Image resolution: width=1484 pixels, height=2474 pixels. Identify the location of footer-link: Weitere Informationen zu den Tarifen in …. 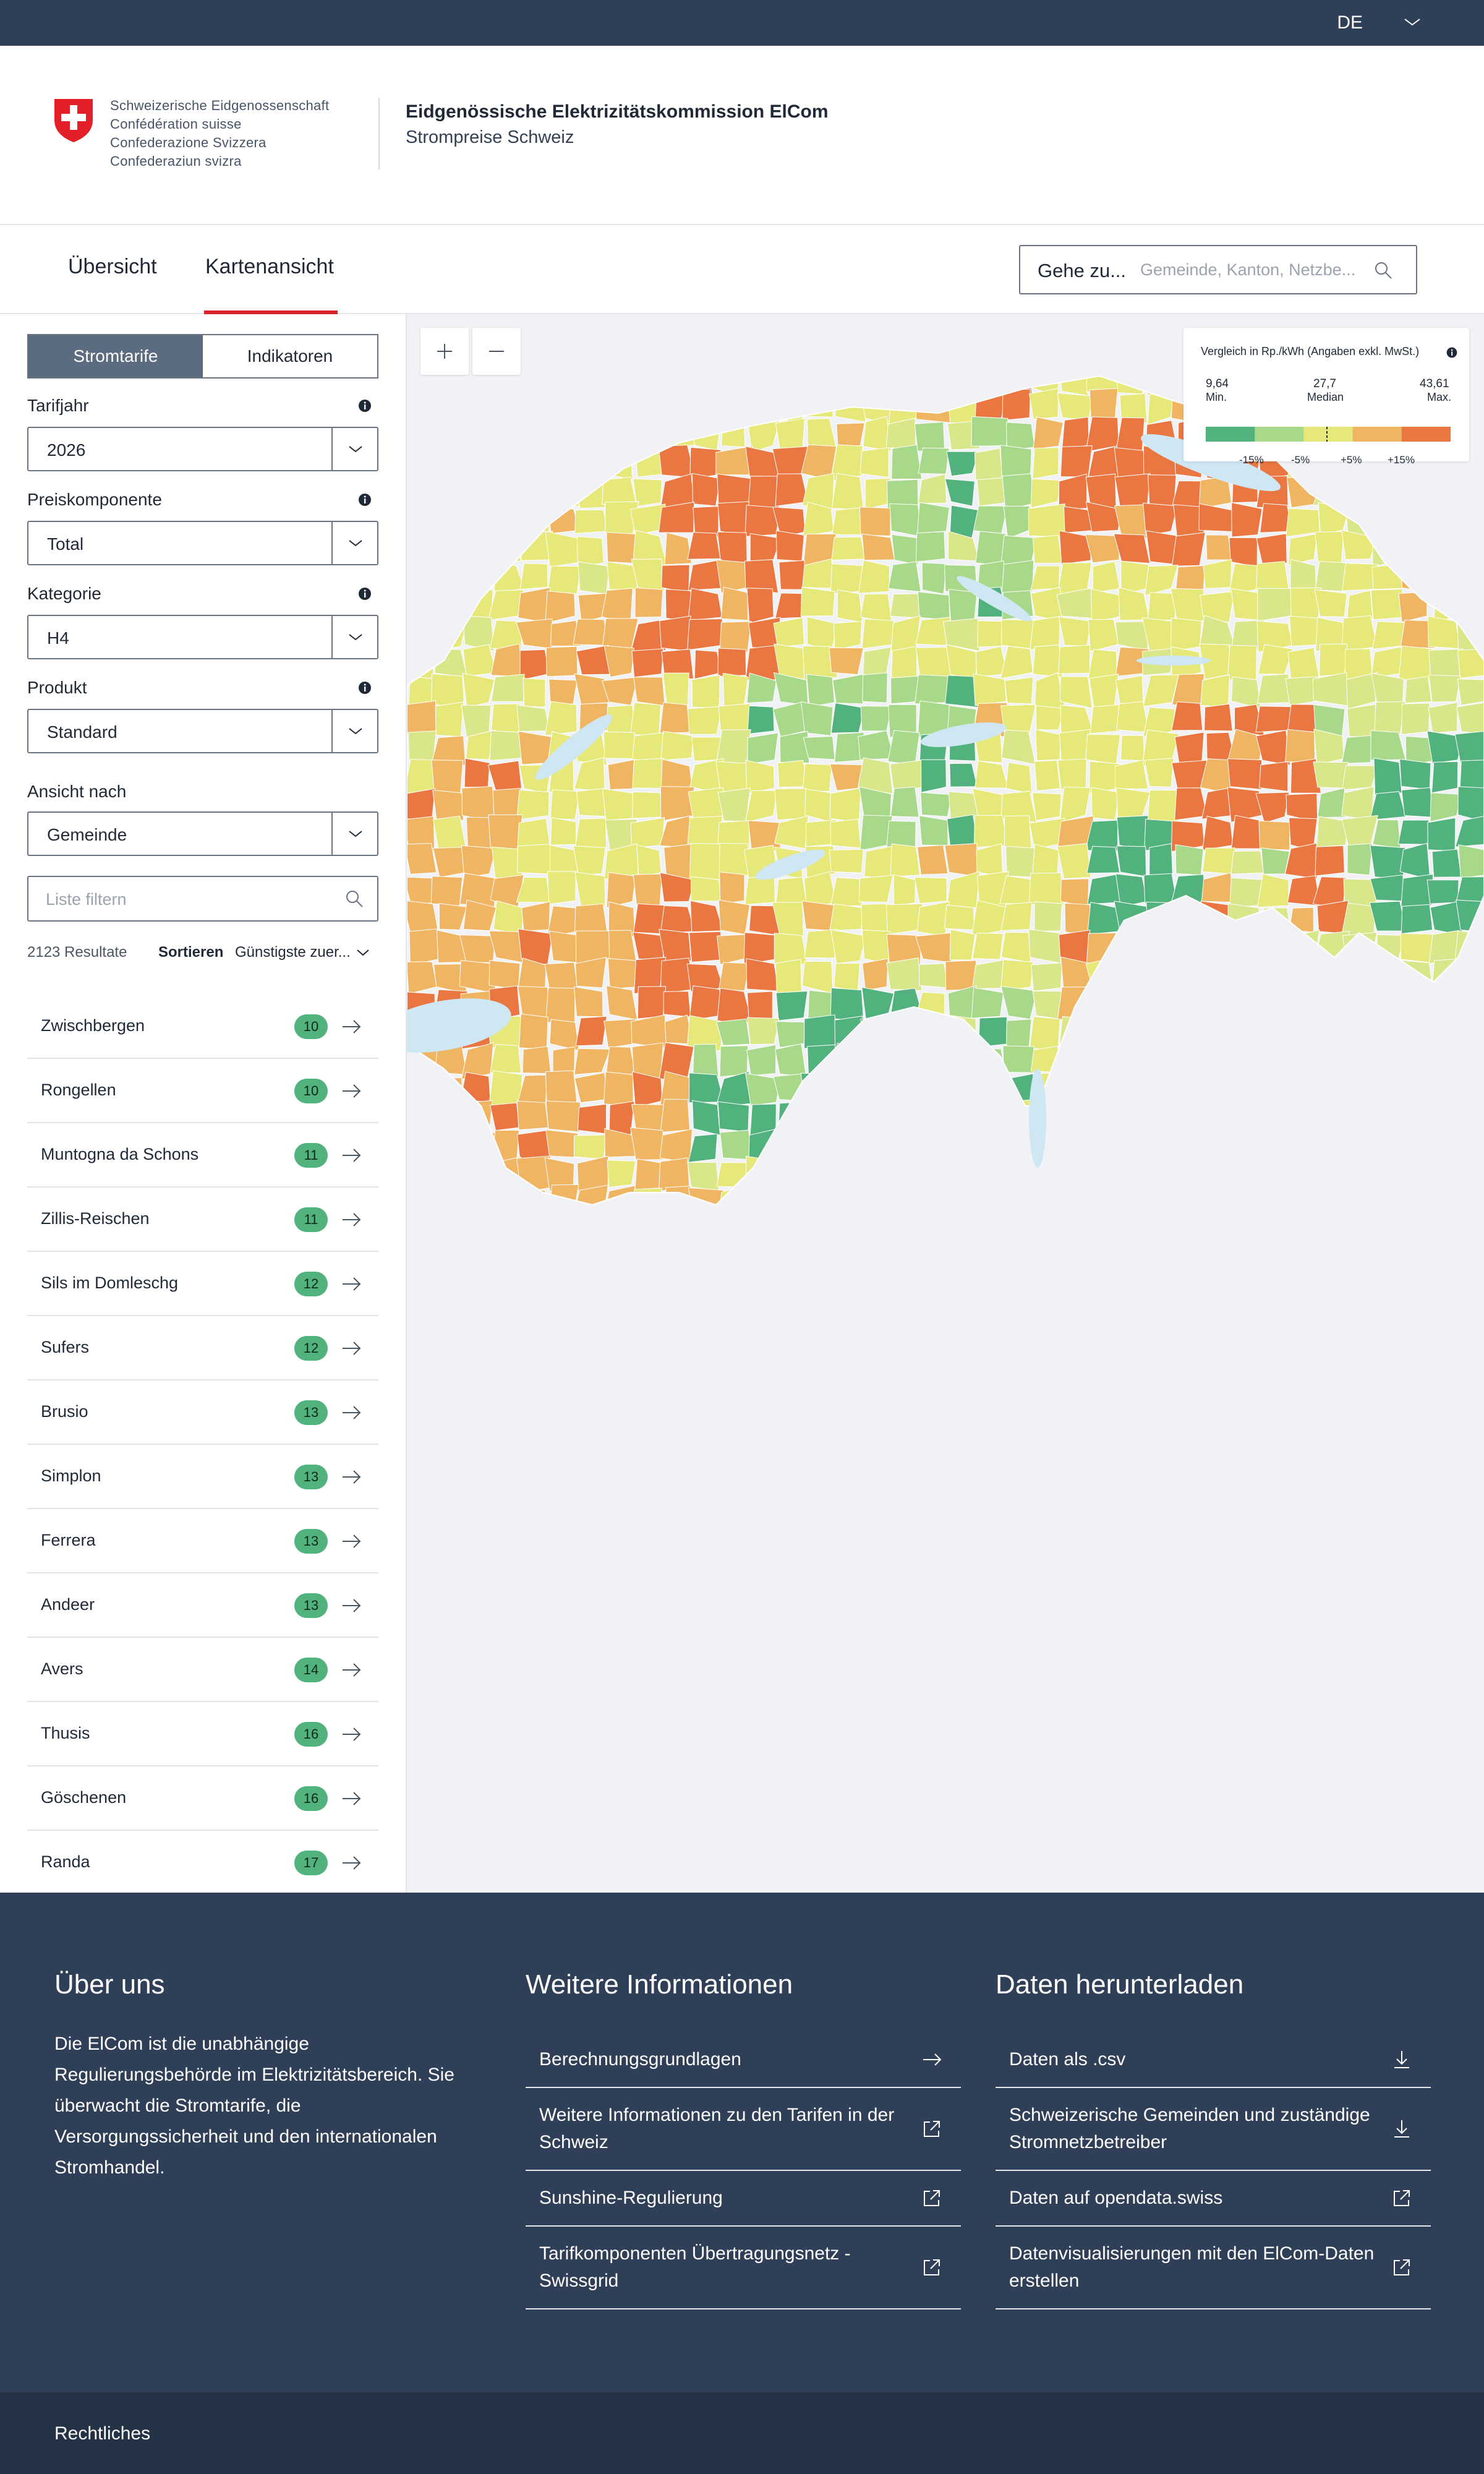
(743, 2129).